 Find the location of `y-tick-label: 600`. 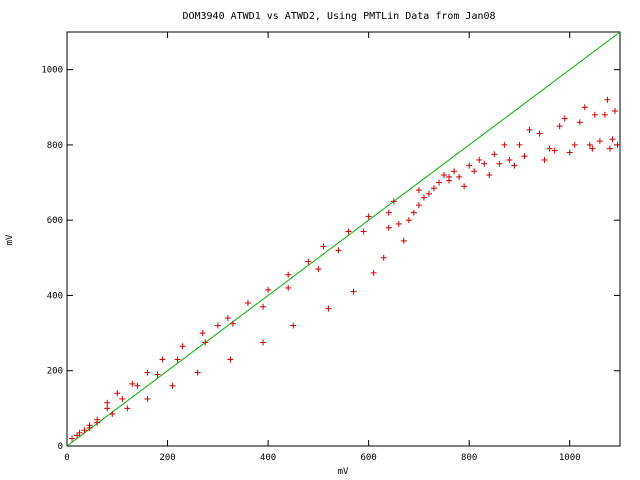

y-tick-label: 600 is located at coordinates (55, 221).